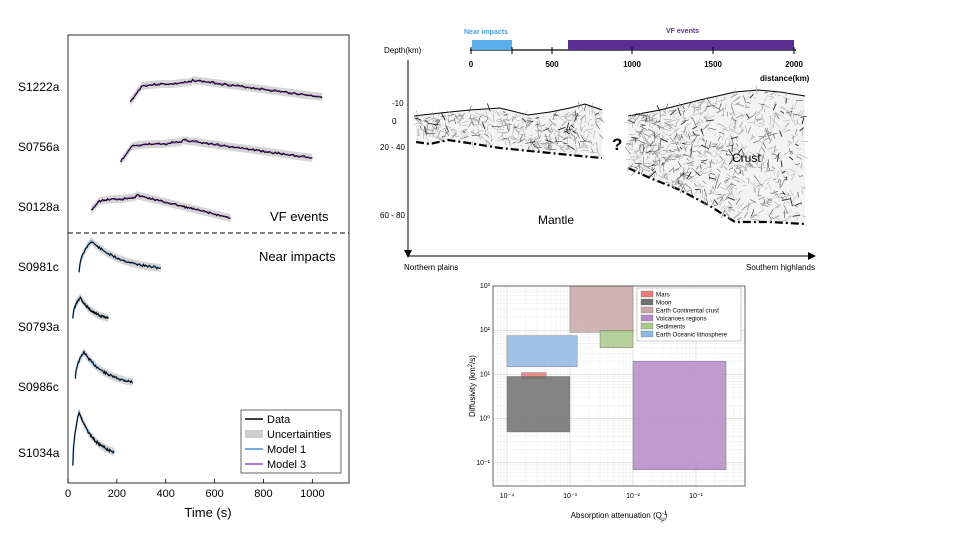  Describe the element at coordinates (38, 267) in the screenshot. I see `station-label-S0981c: S0981c` at that location.